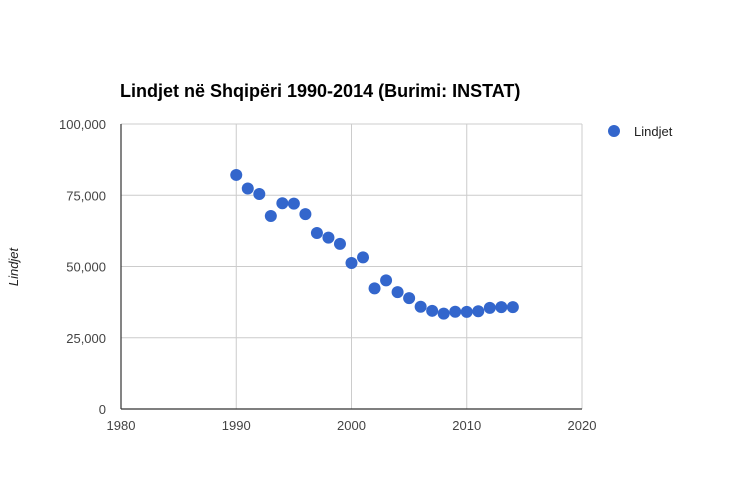 This screenshot has height=501, width=737. Describe the element at coordinates (13, 266) in the screenshot. I see `y-axis-label: Lindjet` at that location.